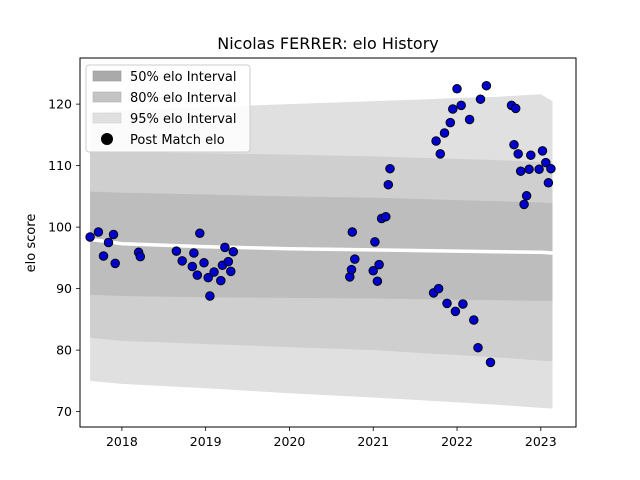  I want to click on x-tick-label: 2022, so click(457, 441).